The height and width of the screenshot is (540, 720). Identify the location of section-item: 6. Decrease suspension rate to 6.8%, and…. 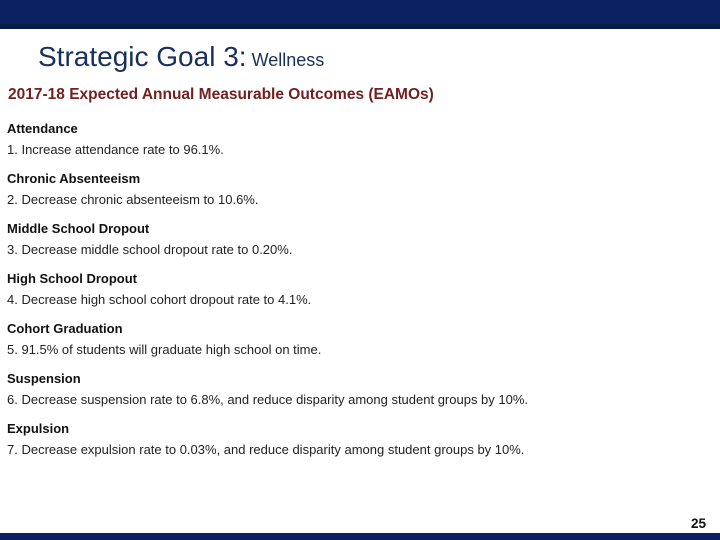
(268, 399).